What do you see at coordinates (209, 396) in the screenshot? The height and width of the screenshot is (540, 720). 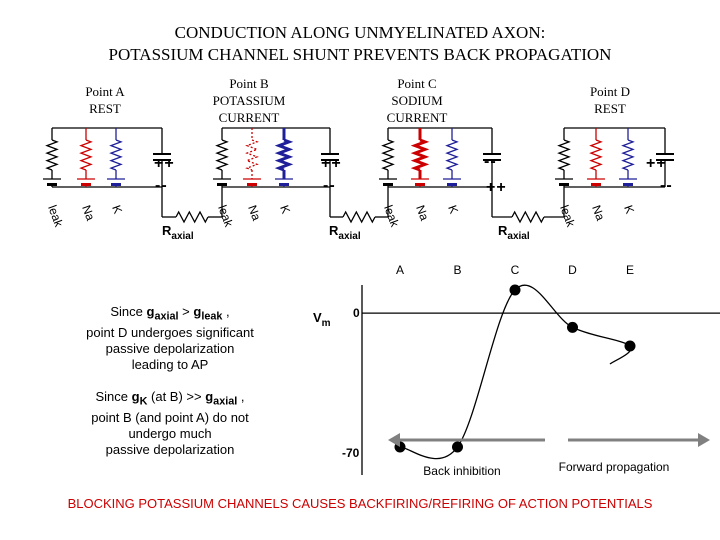 I see `note-gk-gaxial: g` at bounding box center [209, 396].